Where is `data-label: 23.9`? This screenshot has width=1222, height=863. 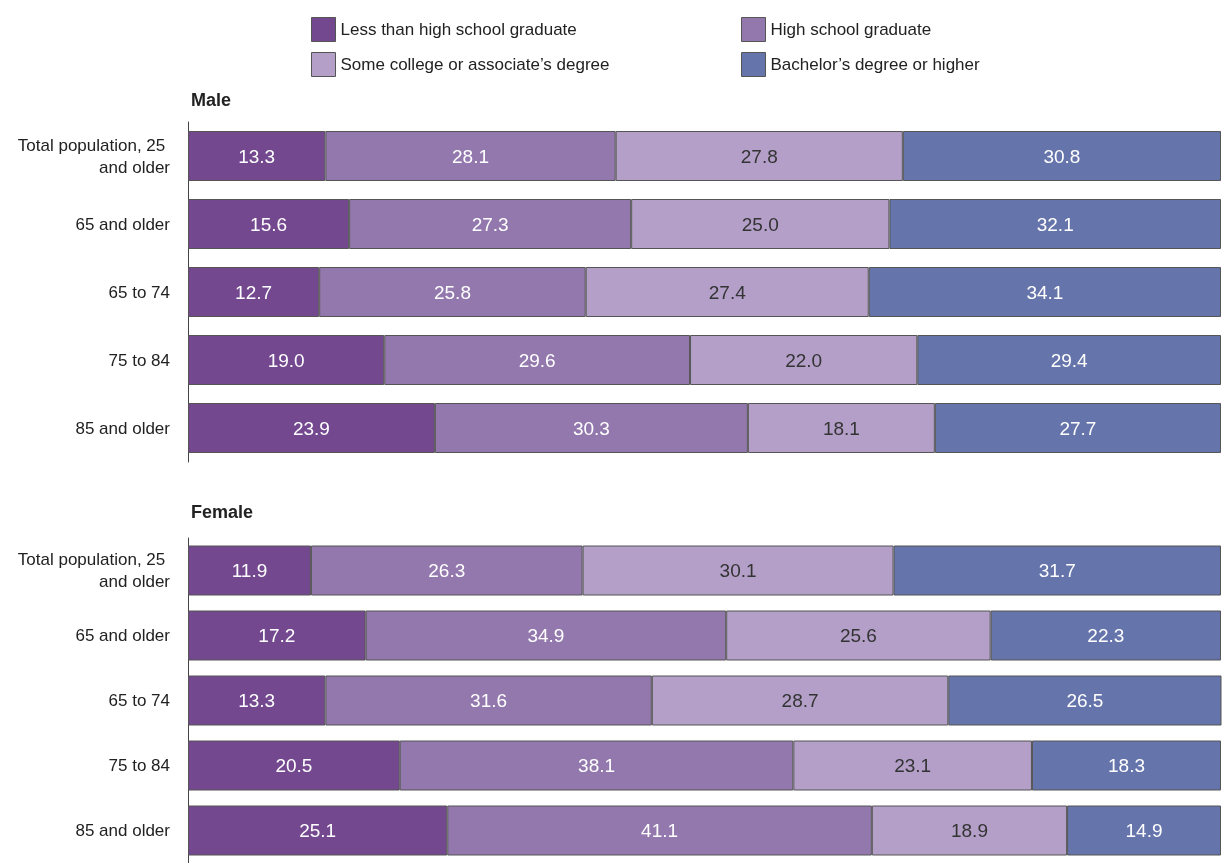 data-label: 23.9 is located at coordinates (311, 428).